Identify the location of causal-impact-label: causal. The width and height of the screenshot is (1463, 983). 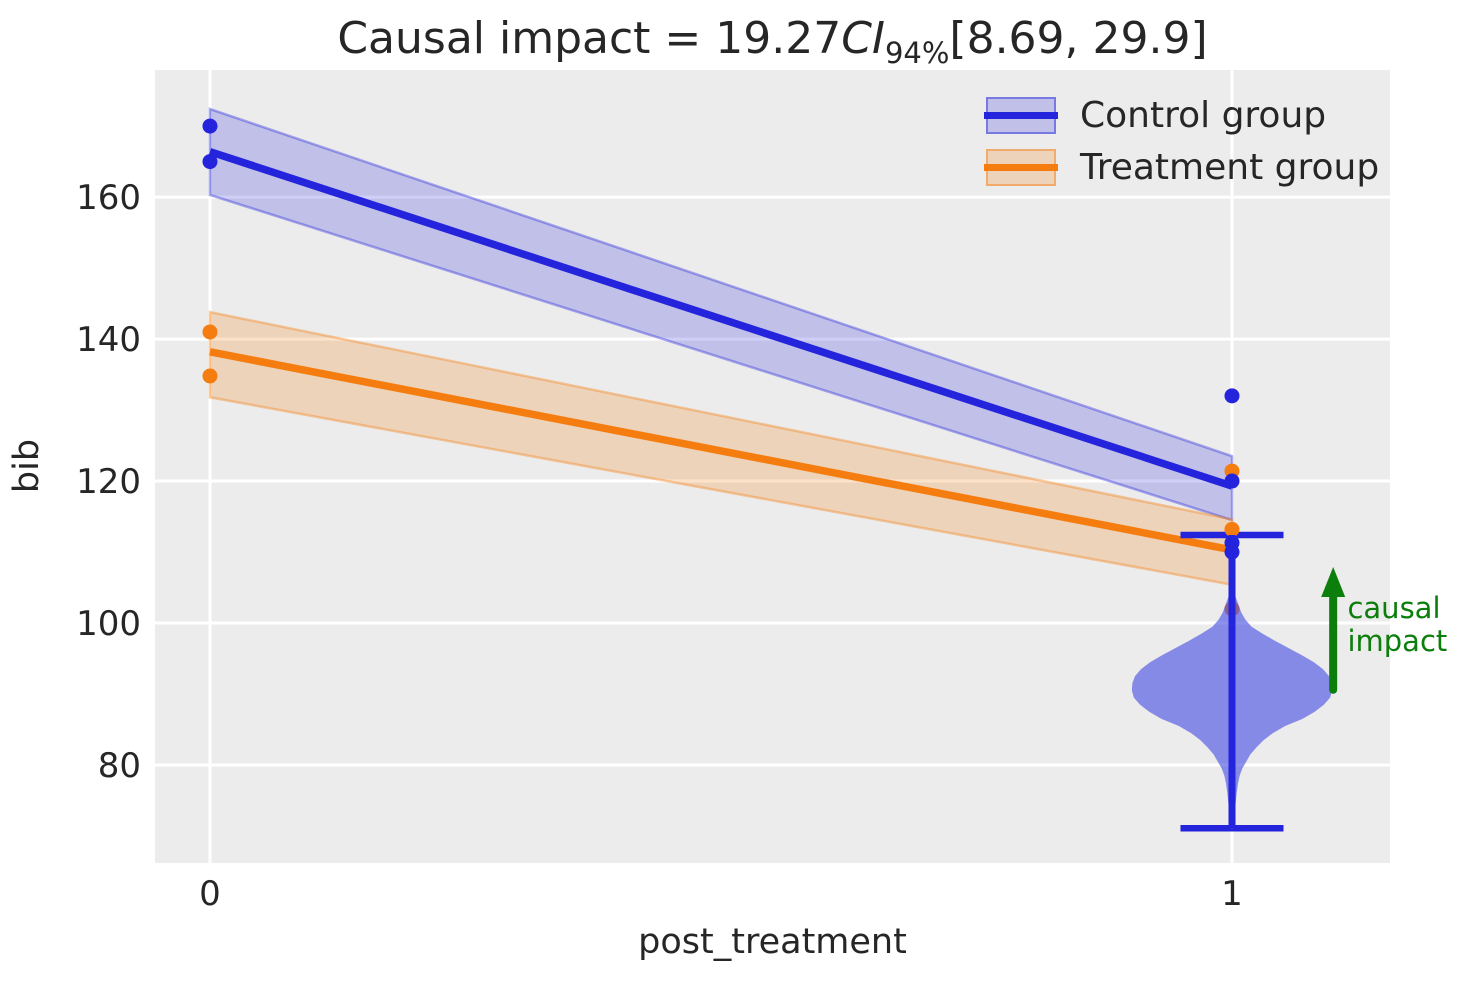
(1393, 608).